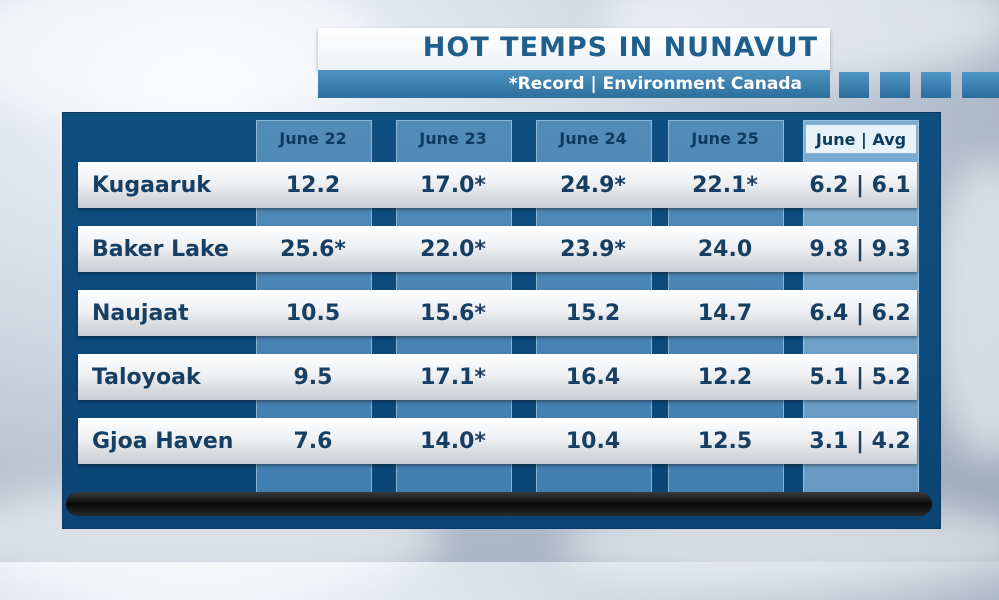 The width and height of the screenshot is (999, 600). Describe the element at coordinates (725, 249) in the screenshot. I see `table-cell: 24.0` at that location.